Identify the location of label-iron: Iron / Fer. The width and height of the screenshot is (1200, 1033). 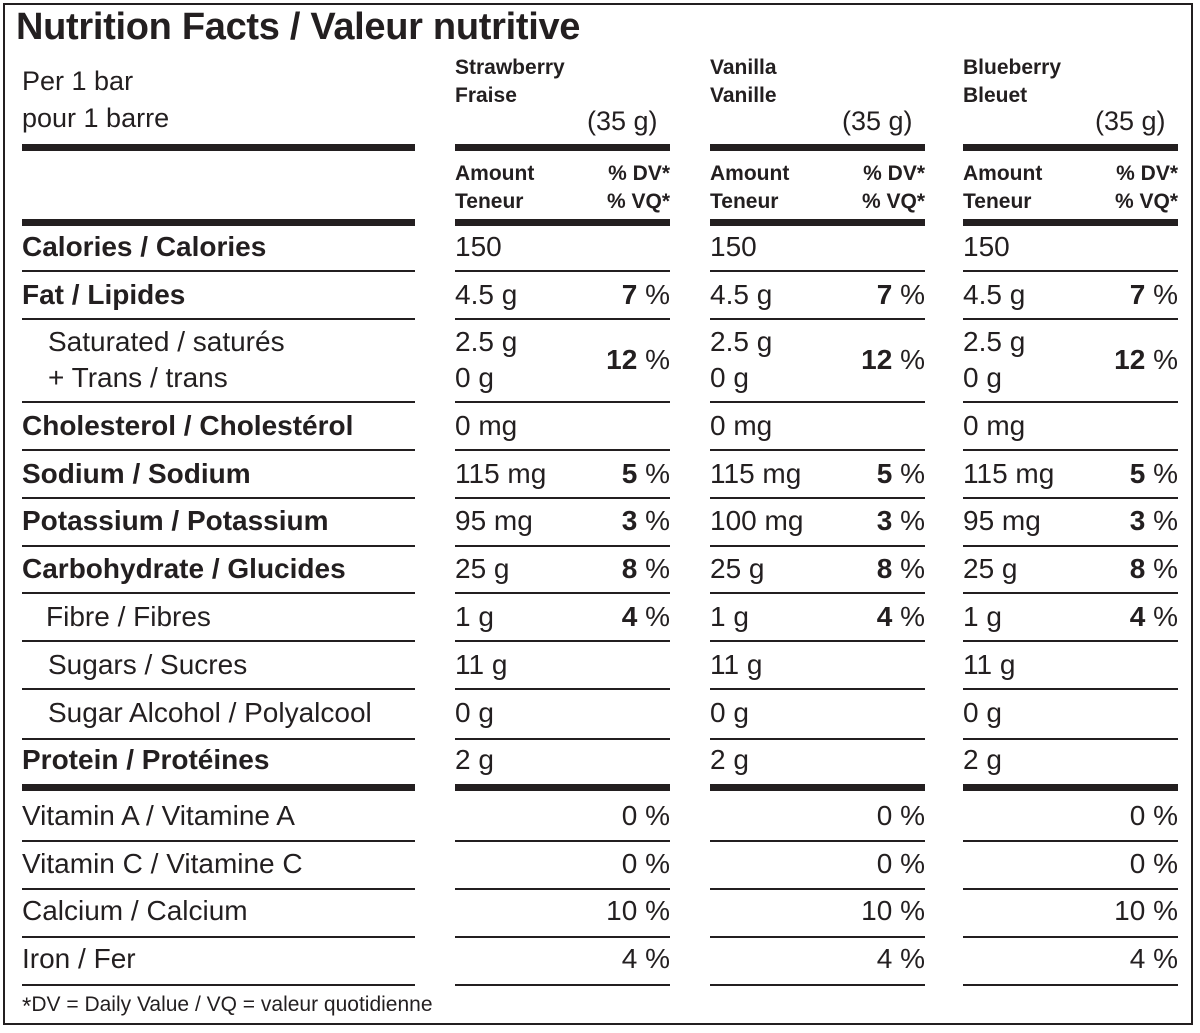
(79, 958).